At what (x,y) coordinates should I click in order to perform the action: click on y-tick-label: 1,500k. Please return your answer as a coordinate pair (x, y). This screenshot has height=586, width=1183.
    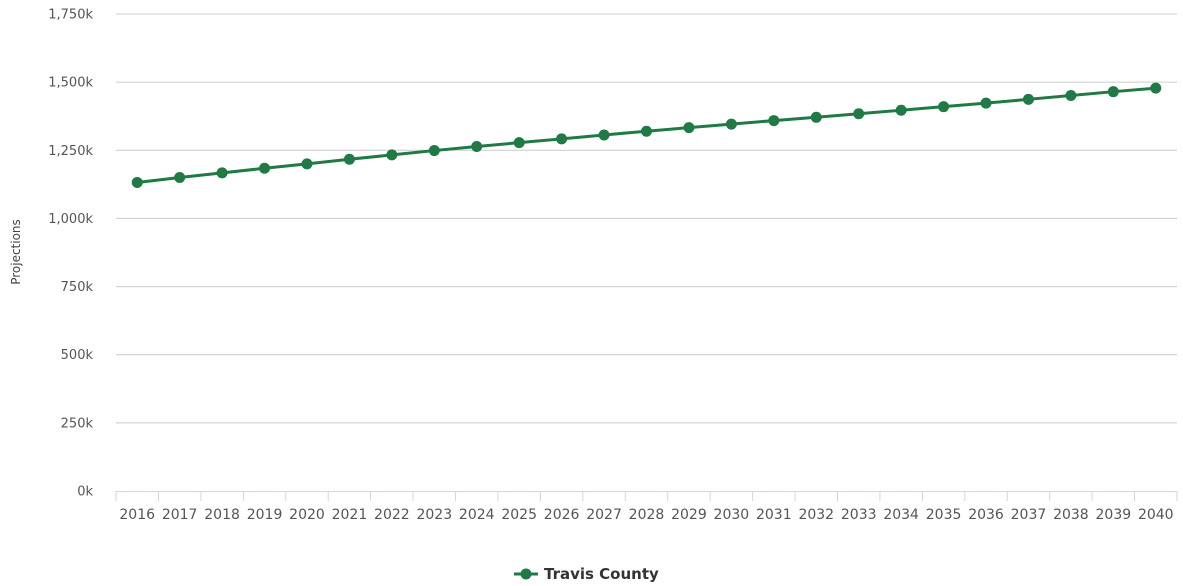
    Looking at the image, I should click on (70, 83).